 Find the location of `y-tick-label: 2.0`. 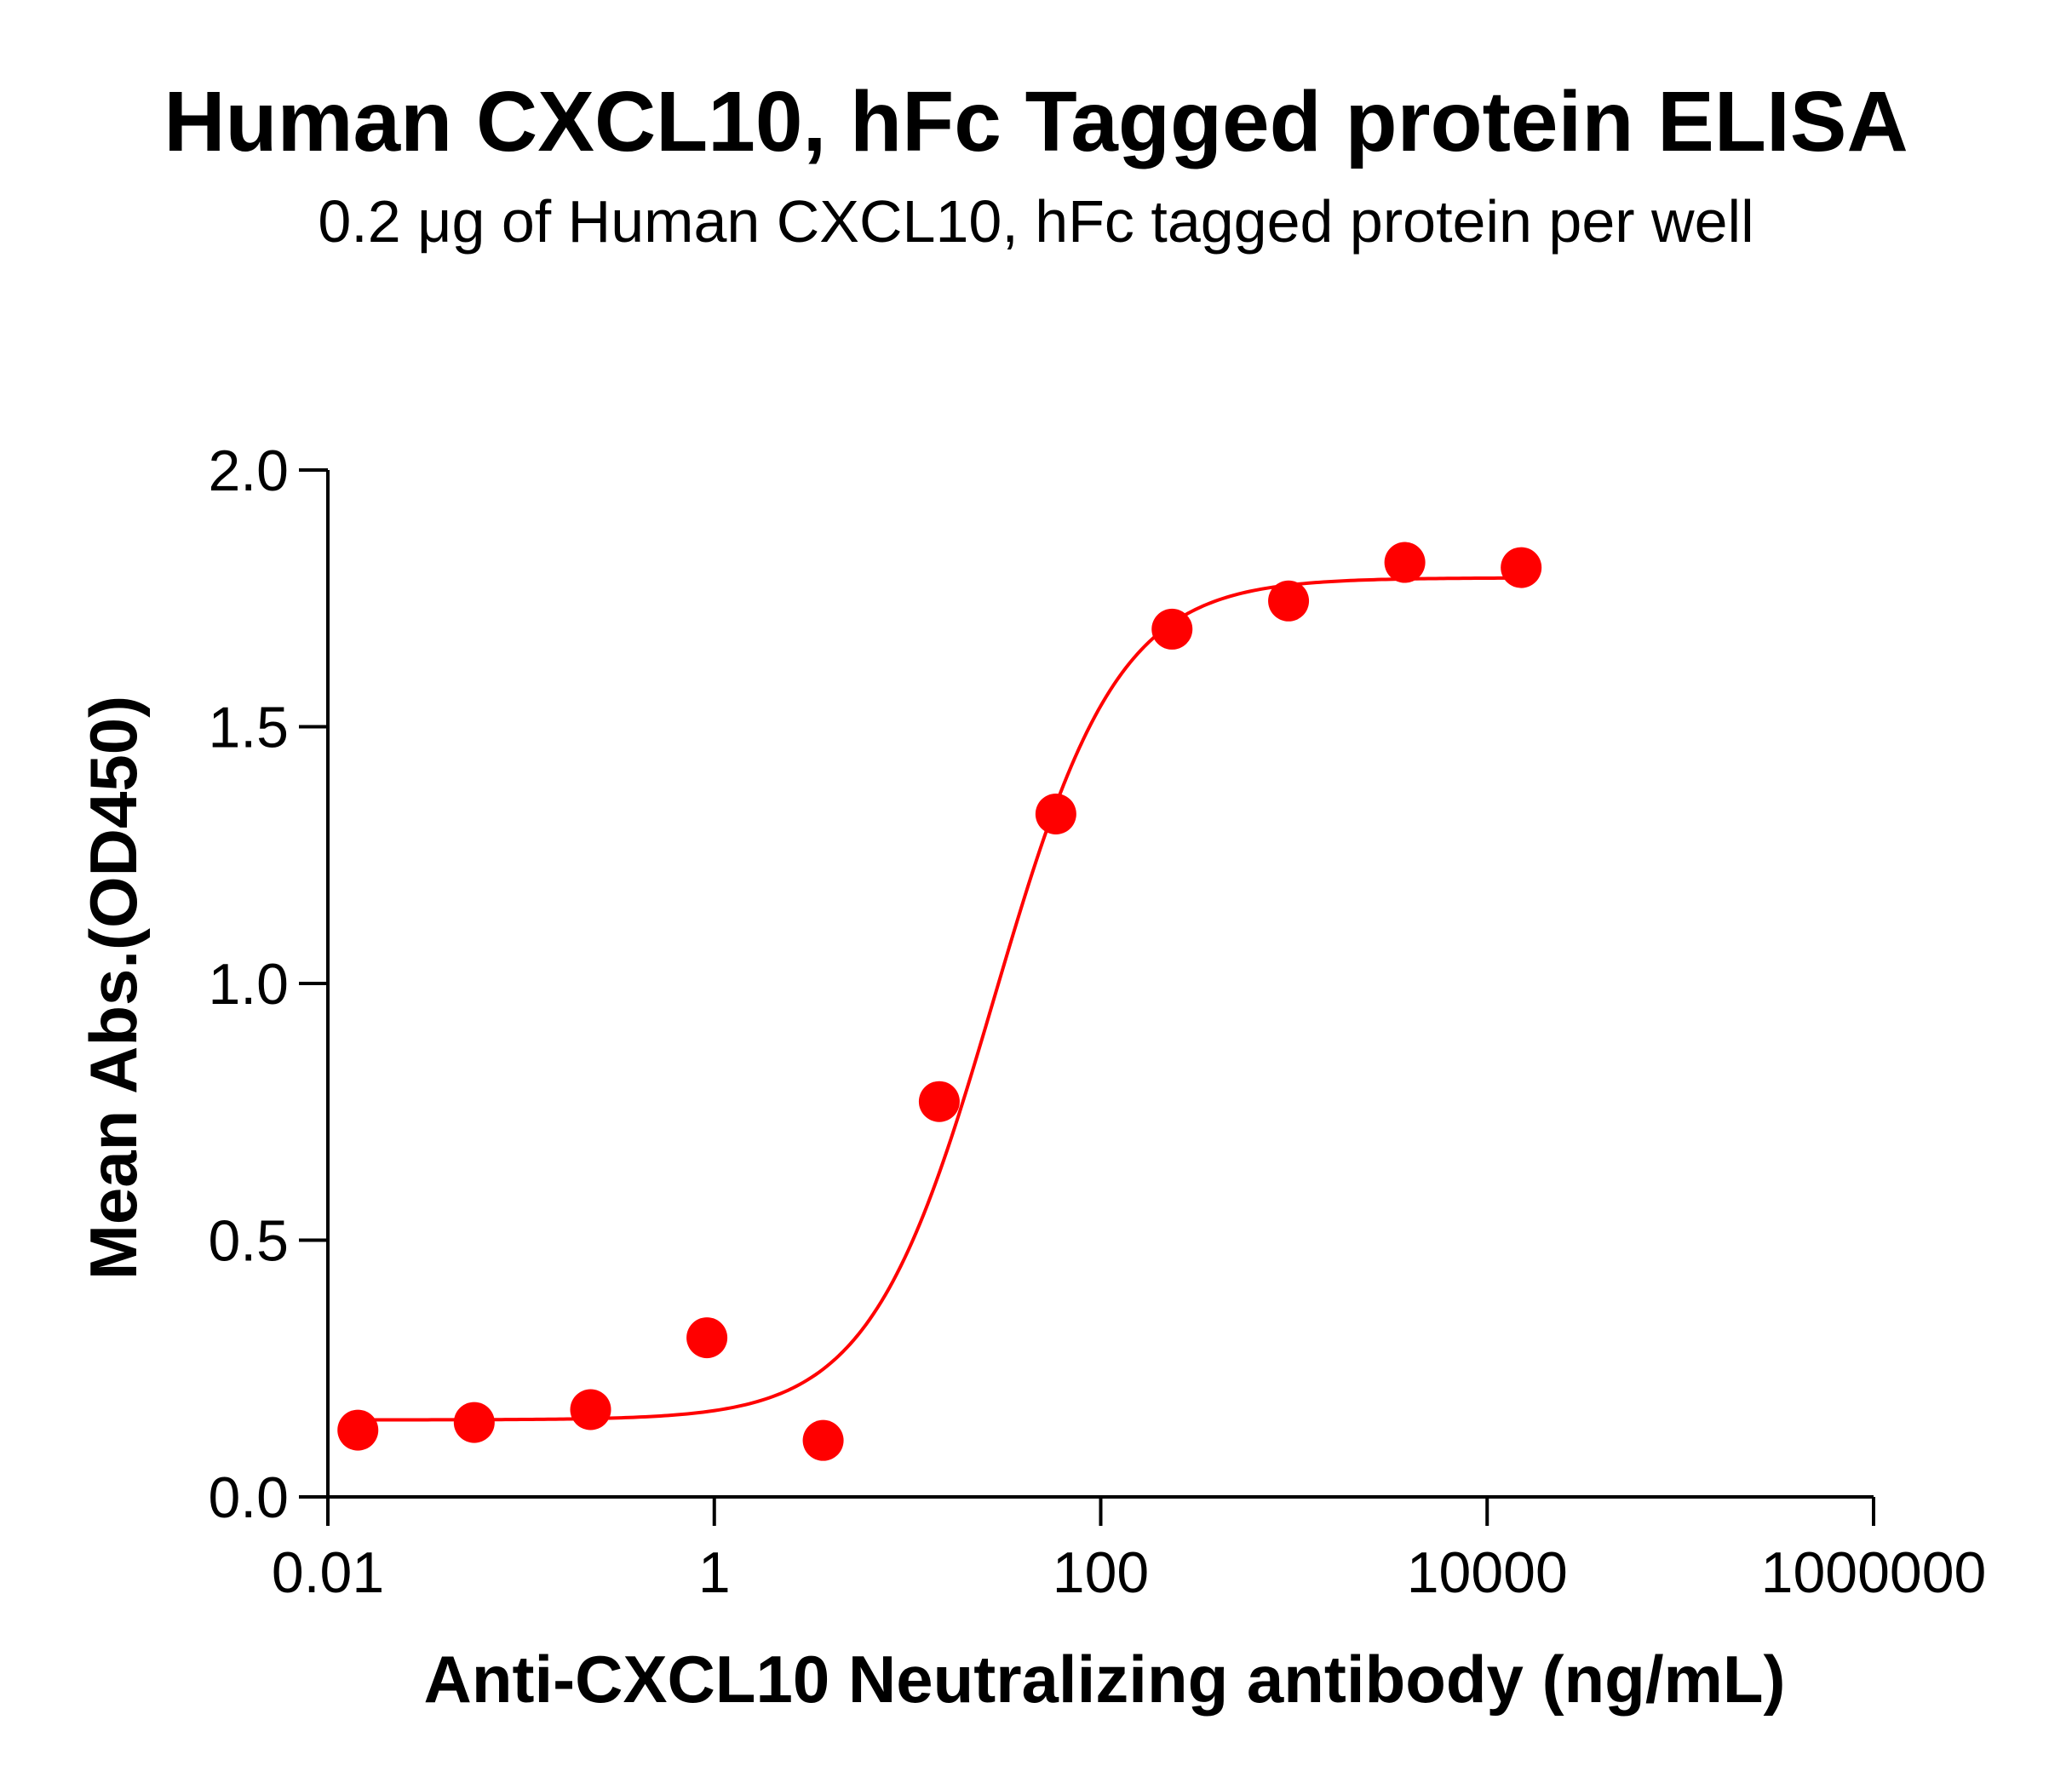

y-tick-label: 2.0 is located at coordinates (248, 471).